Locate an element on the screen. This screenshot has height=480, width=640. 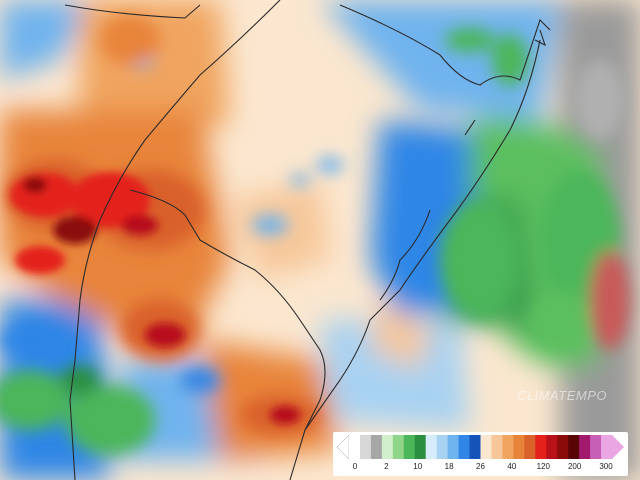
precip-legend: 0 2 10 18 26 40 120 200 300 is located at coordinates (480, 454).